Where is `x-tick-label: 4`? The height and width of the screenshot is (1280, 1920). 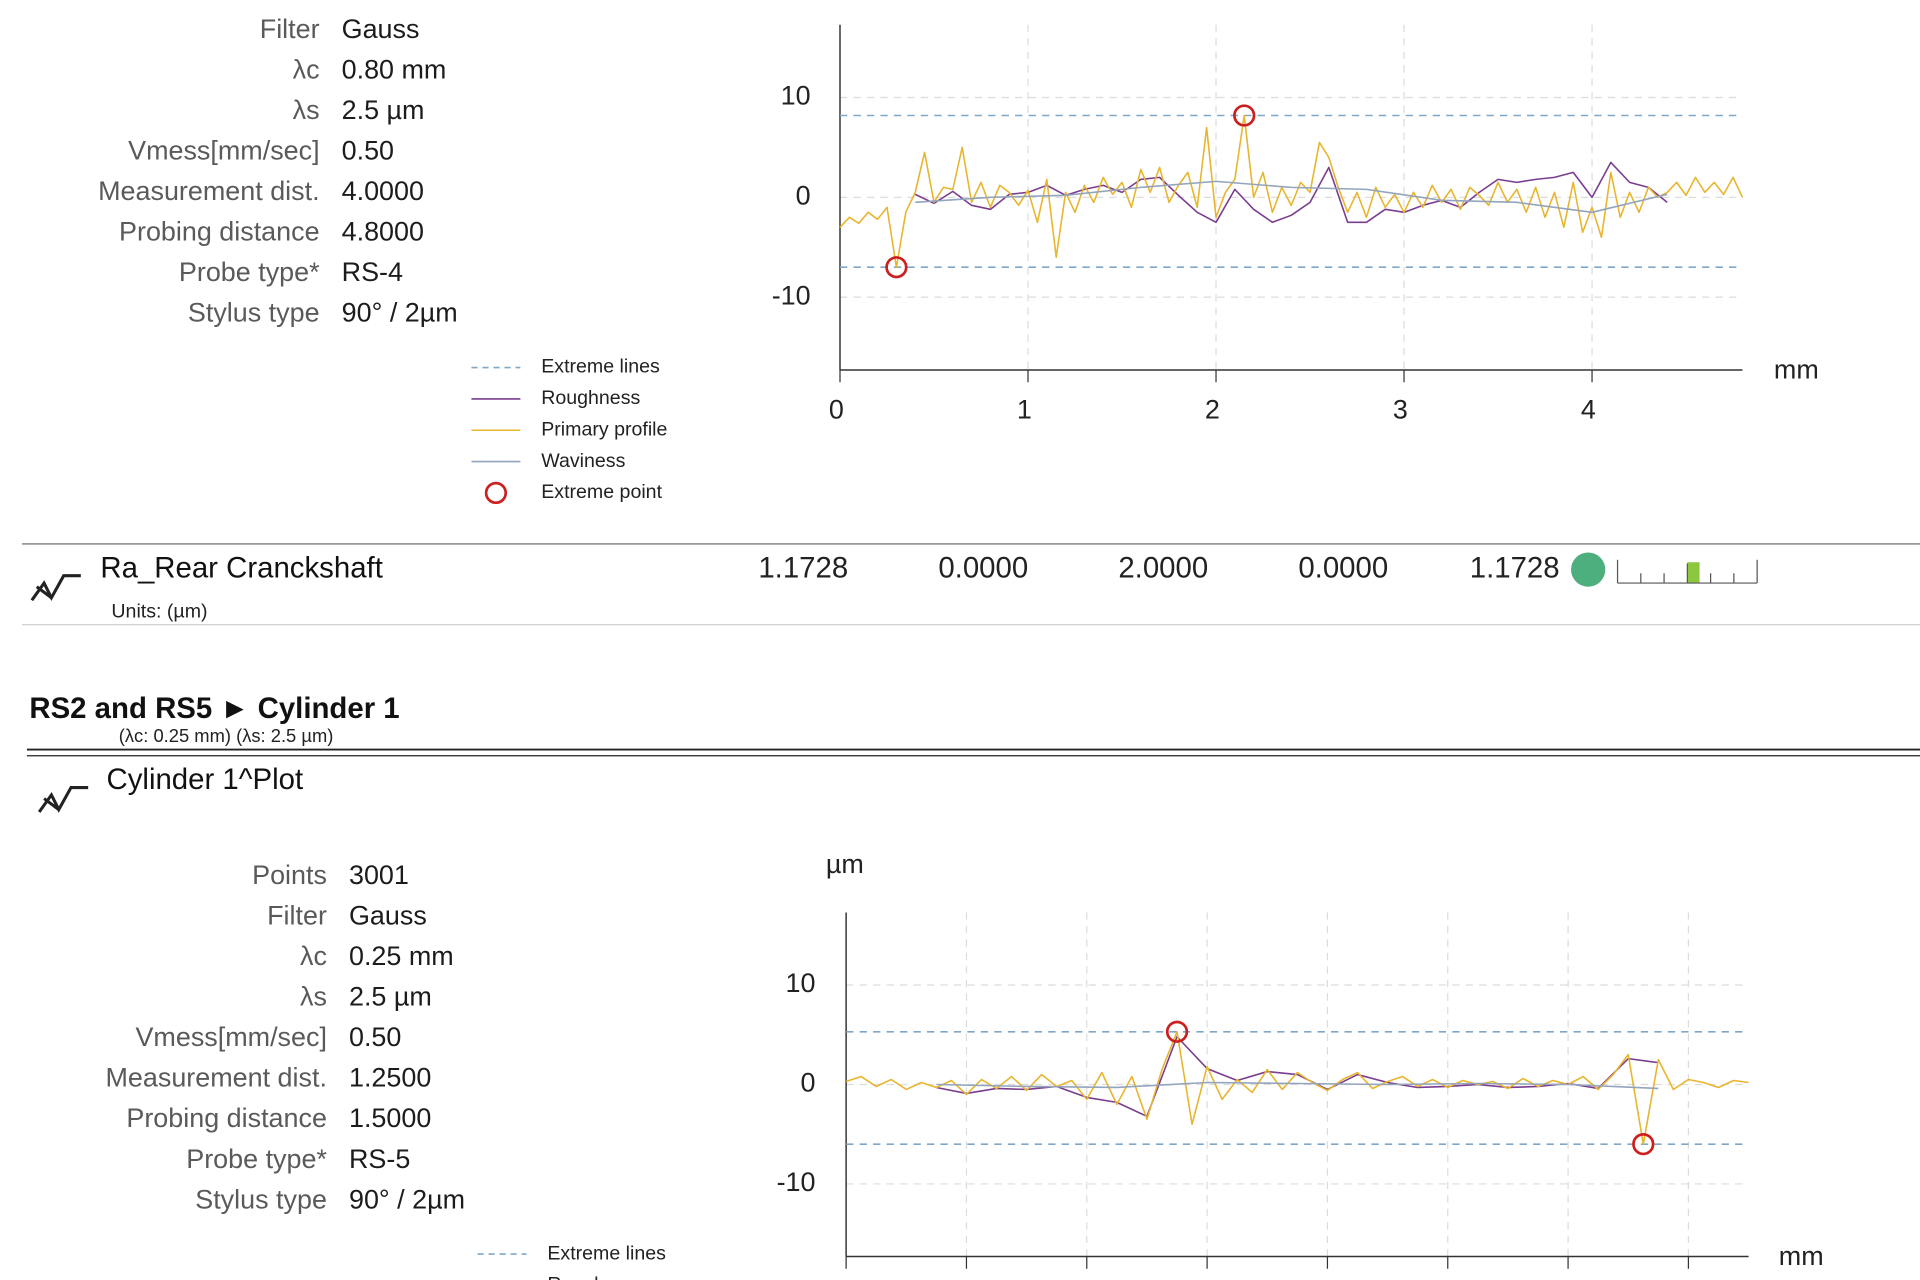 x-tick-label: 4 is located at coordinates (1588, 410).